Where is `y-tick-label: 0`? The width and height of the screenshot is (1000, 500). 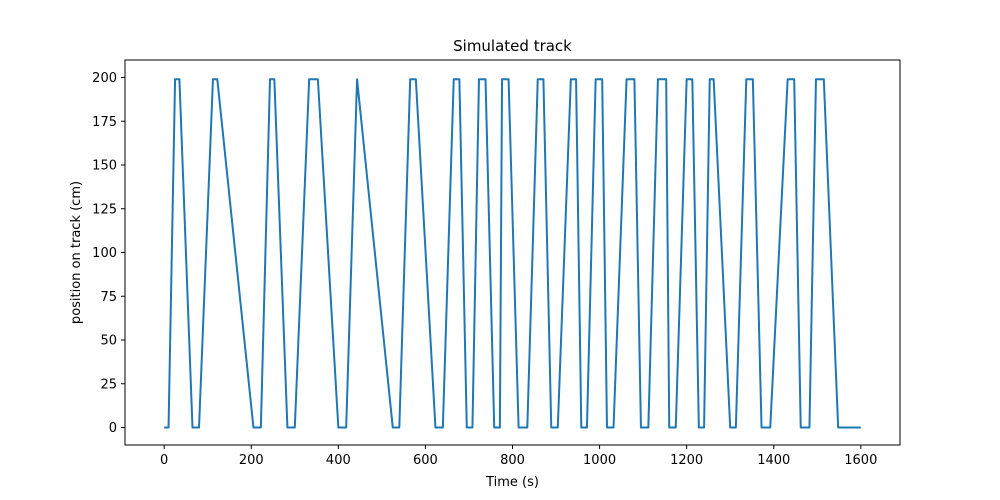 y-tick-label: 0 is located at coordinates (113, 428).